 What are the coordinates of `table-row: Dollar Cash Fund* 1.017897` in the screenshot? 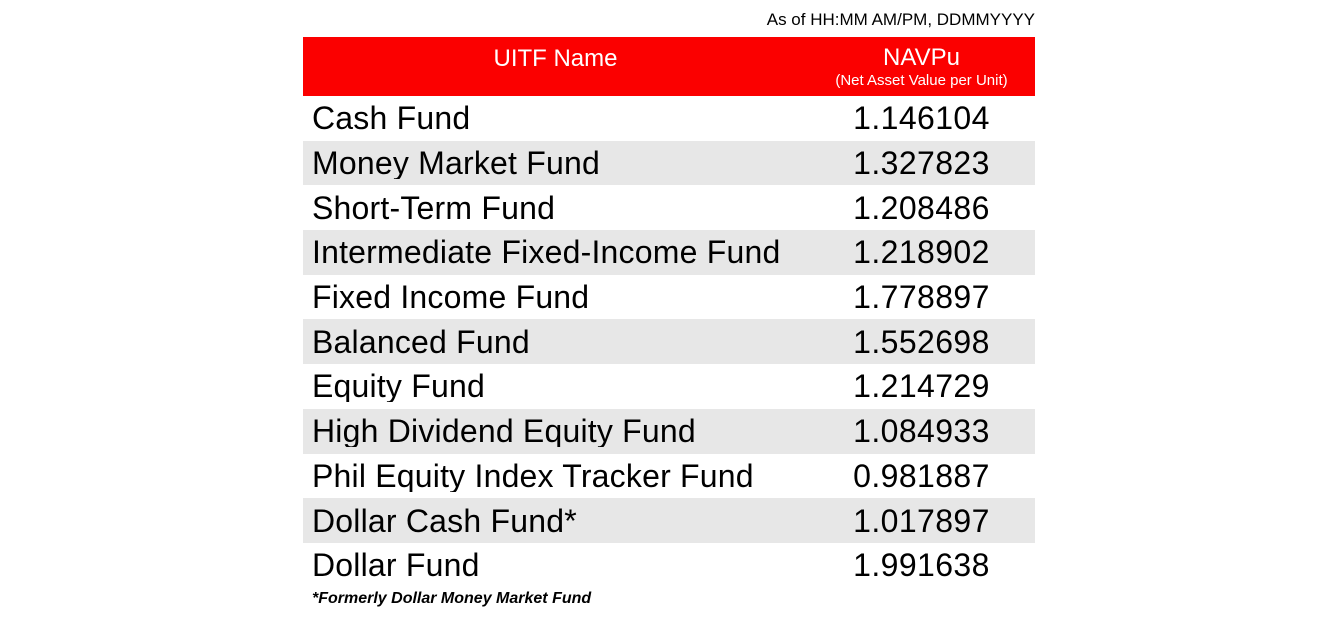 It's located at (669, 520).